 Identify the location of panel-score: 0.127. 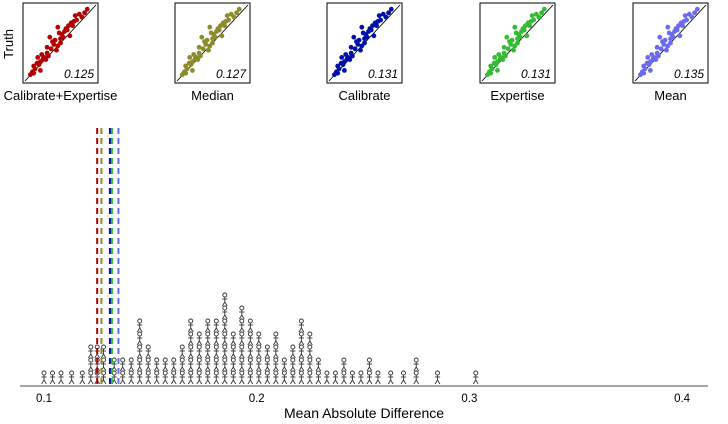
(231, 74).